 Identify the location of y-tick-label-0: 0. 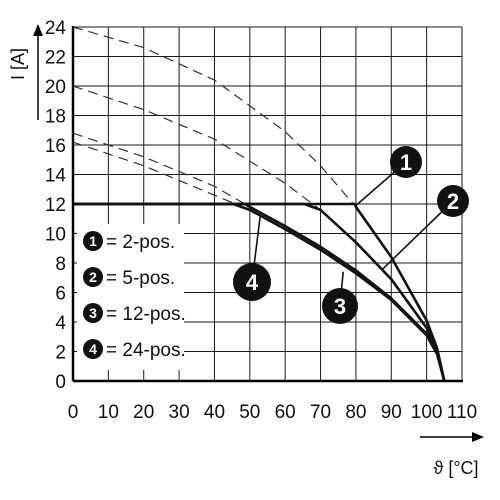
(60, 382).